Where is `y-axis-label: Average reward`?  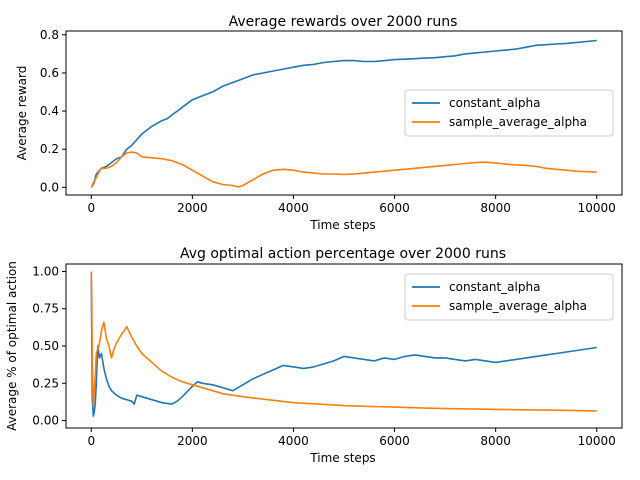 y-axis-label: Average reward is located at coordinates (22, 113).